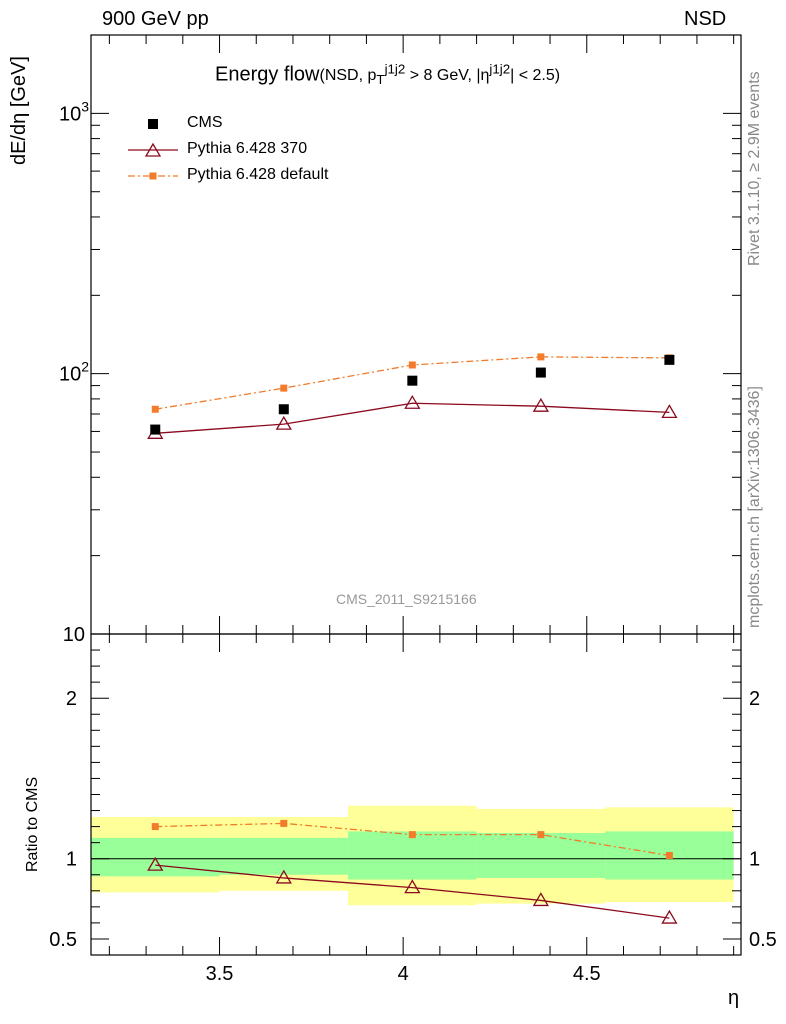  What do you see at coordinates (440, 75) in the screenshot?
I see `title-cuts: (NSD, pTj1j2 > 8 GeV, |ηj1j2| < 2.5)` at bounding box center [440, 75].